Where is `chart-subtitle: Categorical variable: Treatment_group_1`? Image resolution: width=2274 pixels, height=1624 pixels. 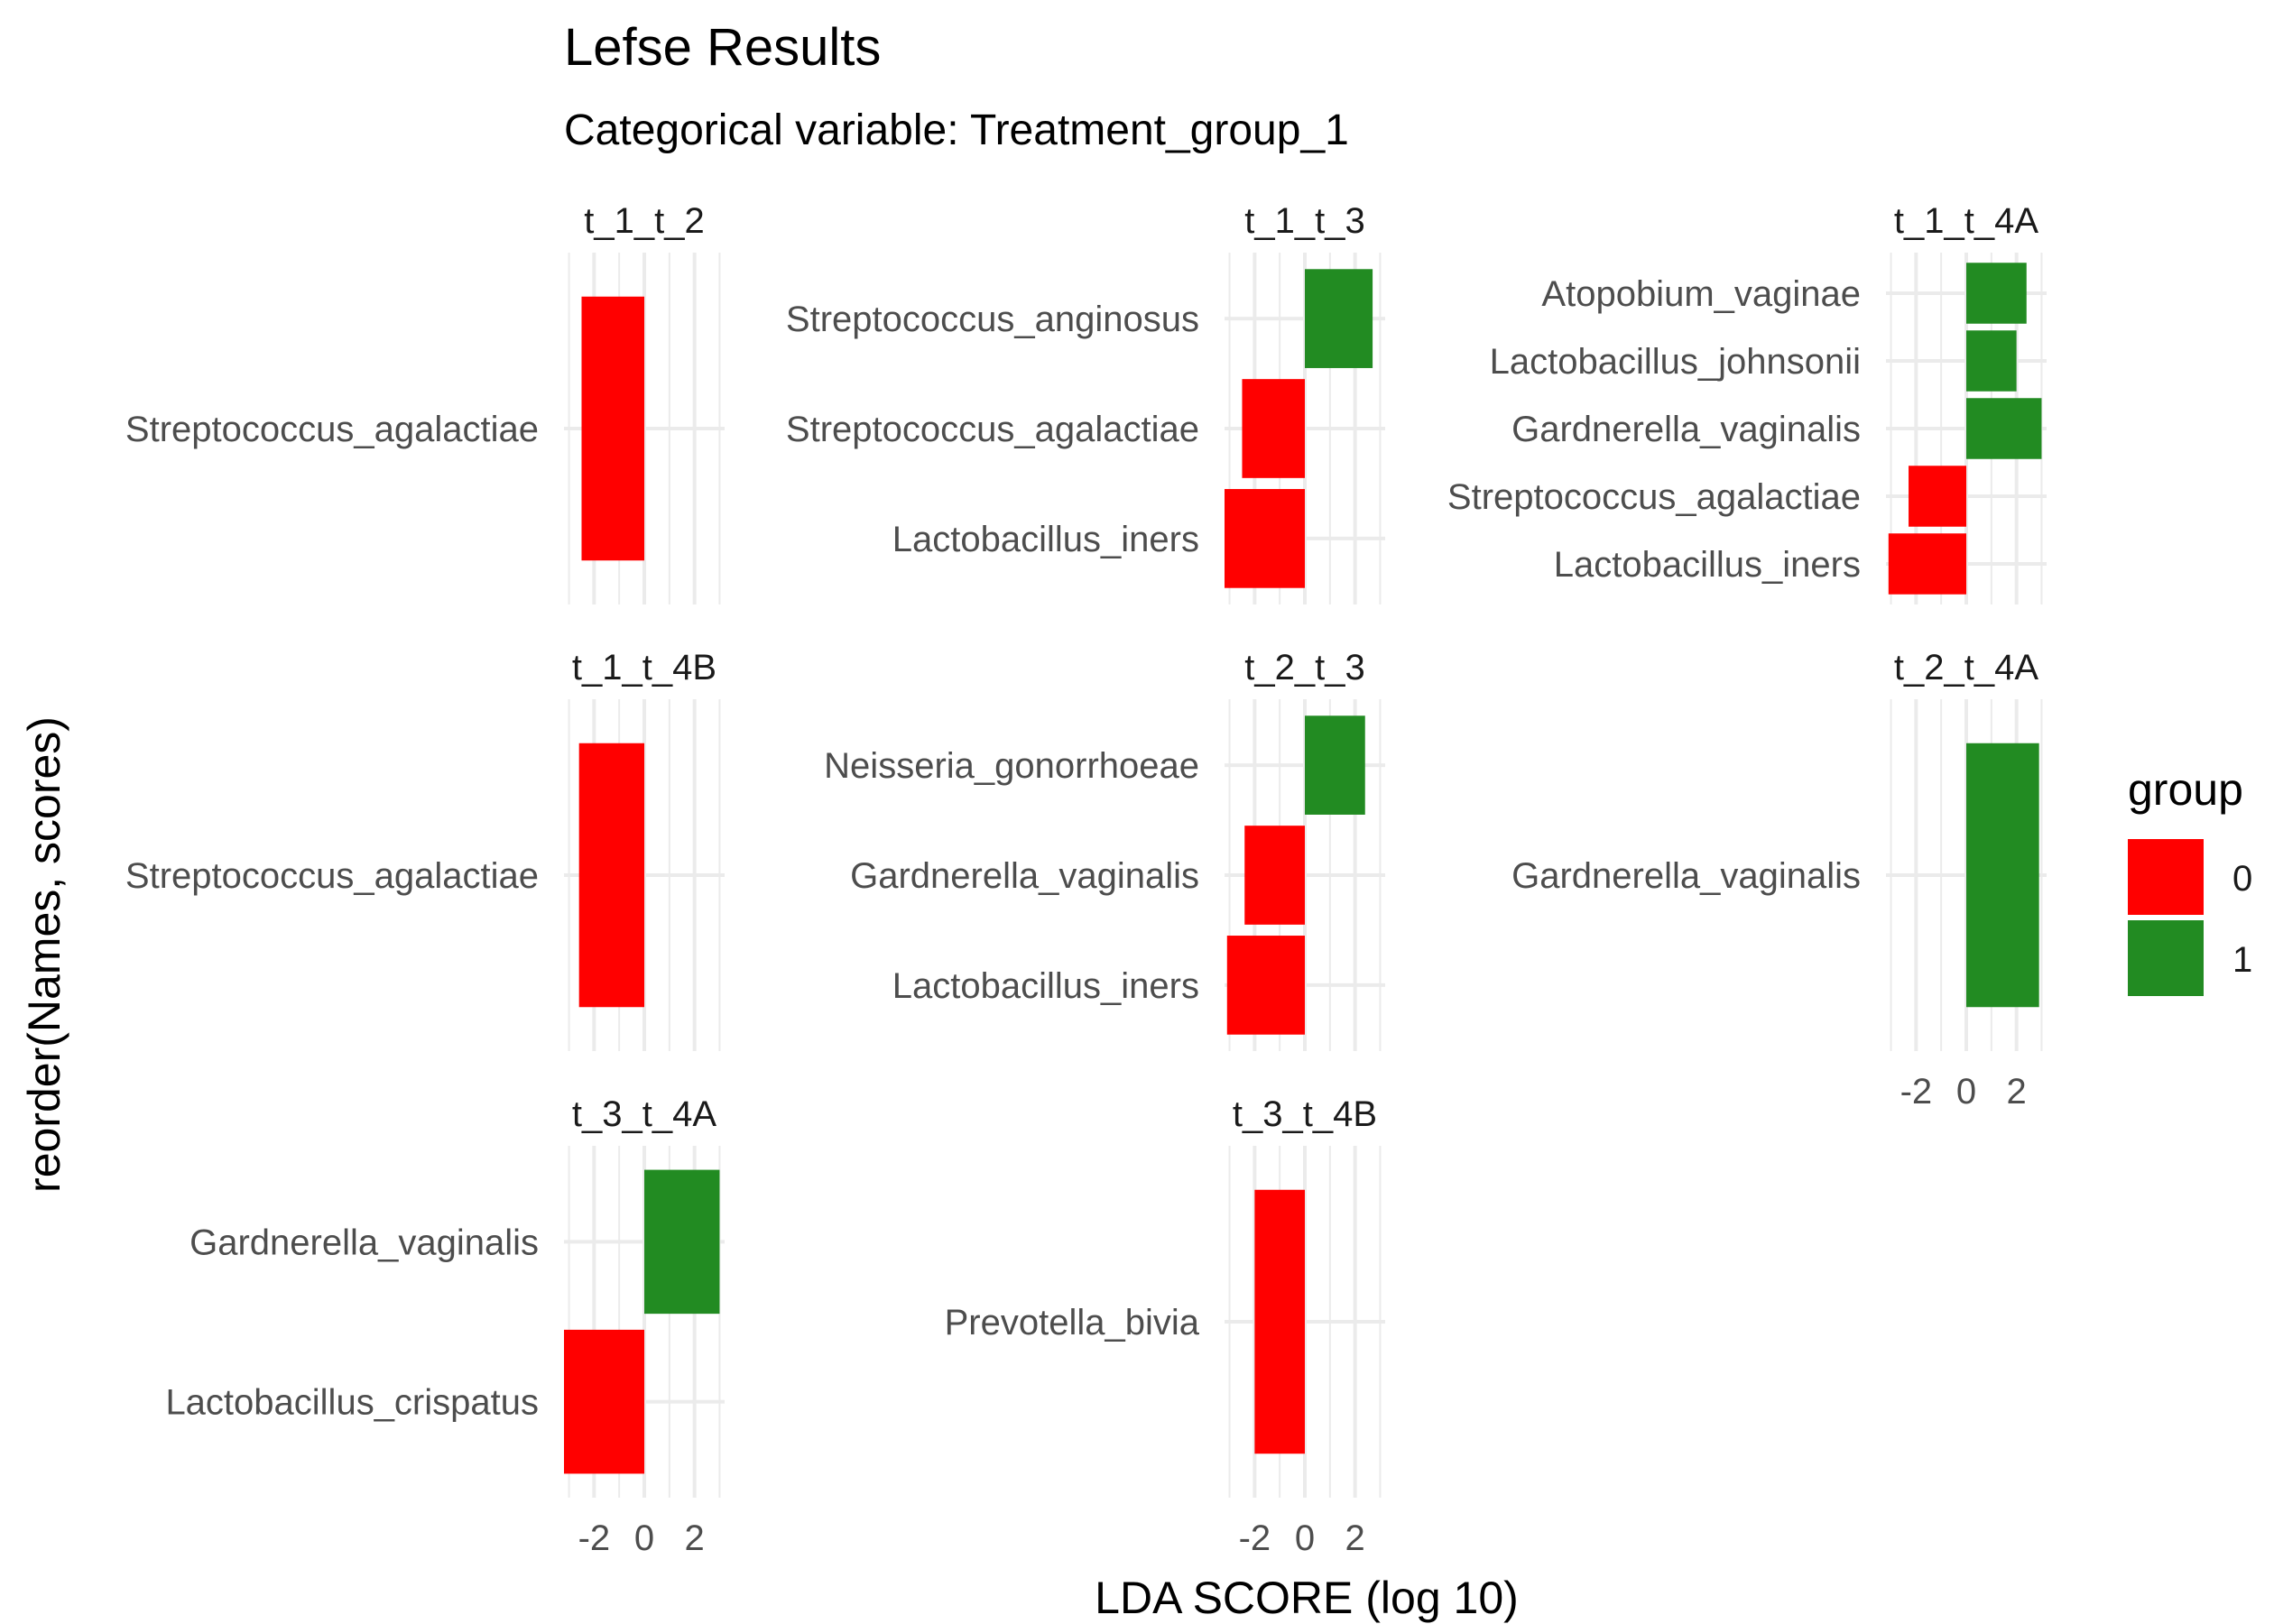
chart-subtitle: Categorical variable: Treatment_group_1 is located at coordinates (957, 130).